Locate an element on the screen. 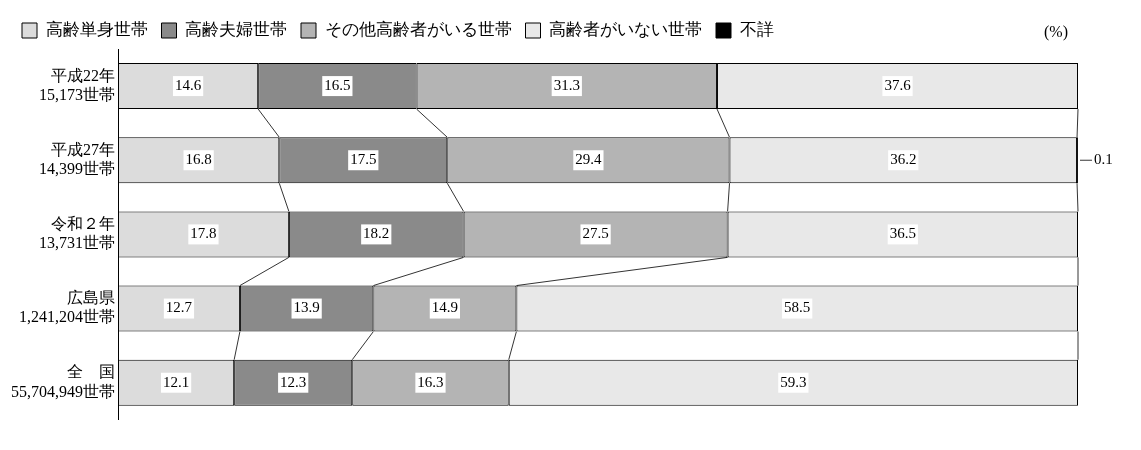  legend-label: 高齢者がいない世帯 is located at coordinates (625, 29).